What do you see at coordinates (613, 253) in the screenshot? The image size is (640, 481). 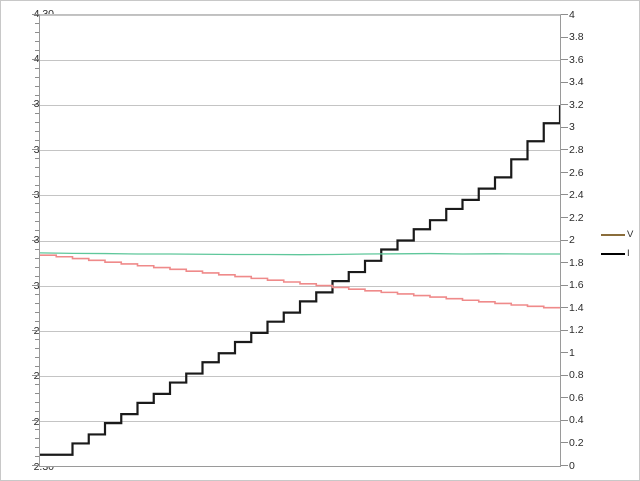 I see `legend-swatch-i` at bounding box center [613, 253].